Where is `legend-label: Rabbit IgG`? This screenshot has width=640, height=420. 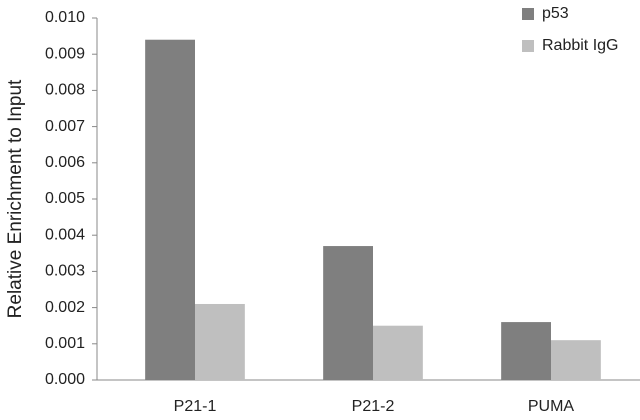
legend-label: Rabbit IgG is located at coordinates (580, 45).